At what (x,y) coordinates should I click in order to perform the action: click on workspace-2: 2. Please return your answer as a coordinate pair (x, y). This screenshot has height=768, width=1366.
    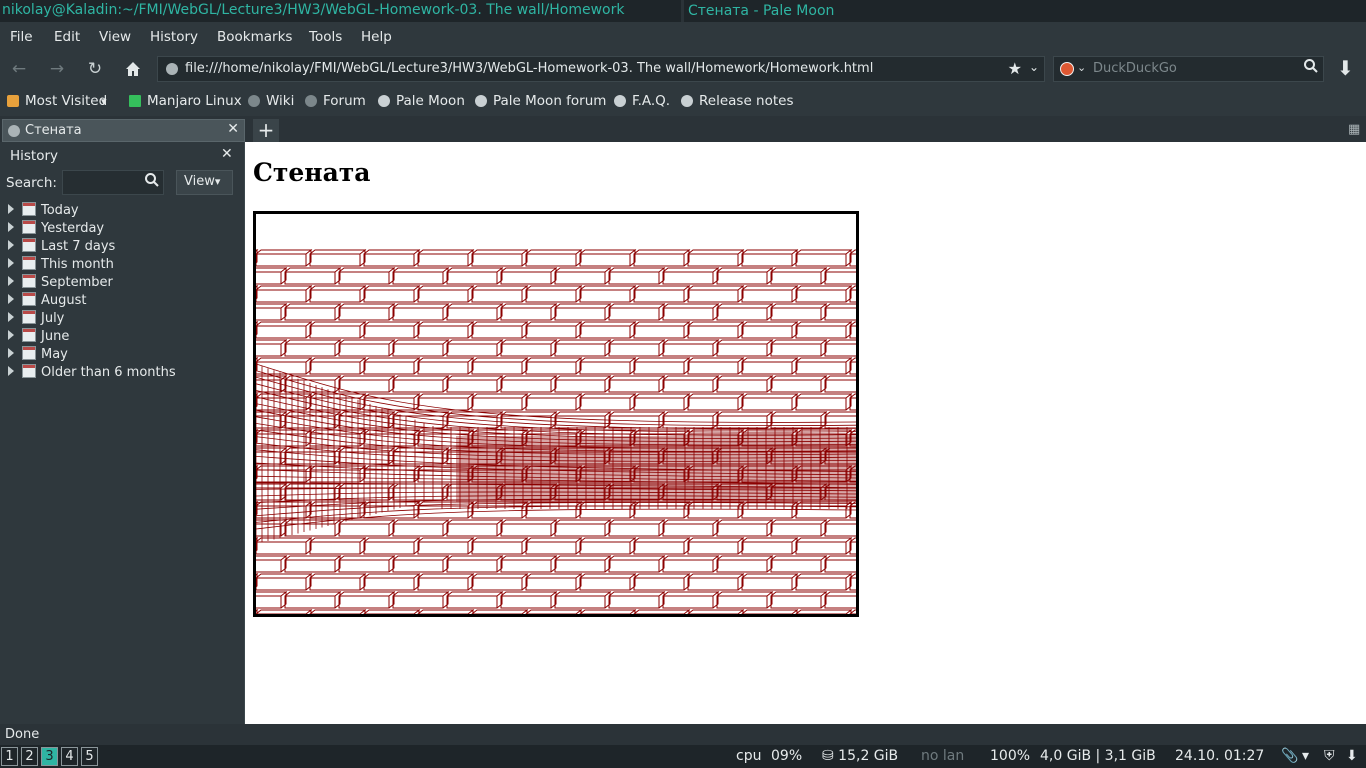
    Looking at the image, I should click on (29, 756).